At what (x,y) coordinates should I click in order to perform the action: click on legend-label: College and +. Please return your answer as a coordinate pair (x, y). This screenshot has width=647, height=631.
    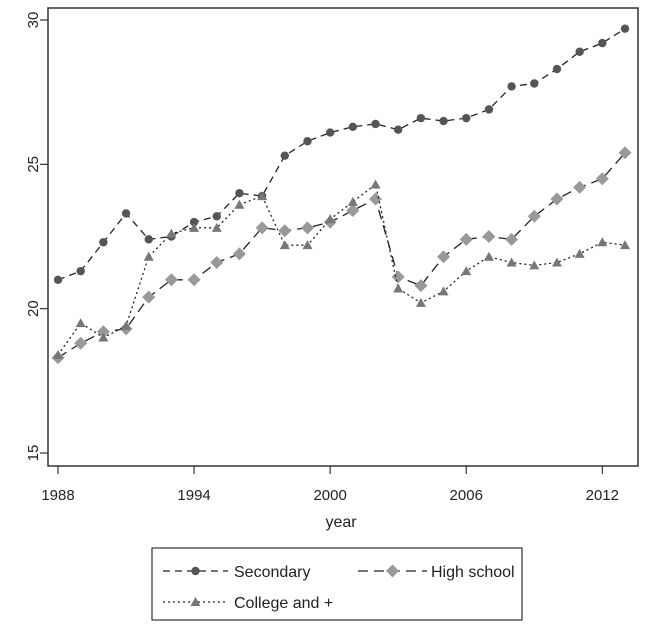
    Looking at the image, I should click on (283, 603).